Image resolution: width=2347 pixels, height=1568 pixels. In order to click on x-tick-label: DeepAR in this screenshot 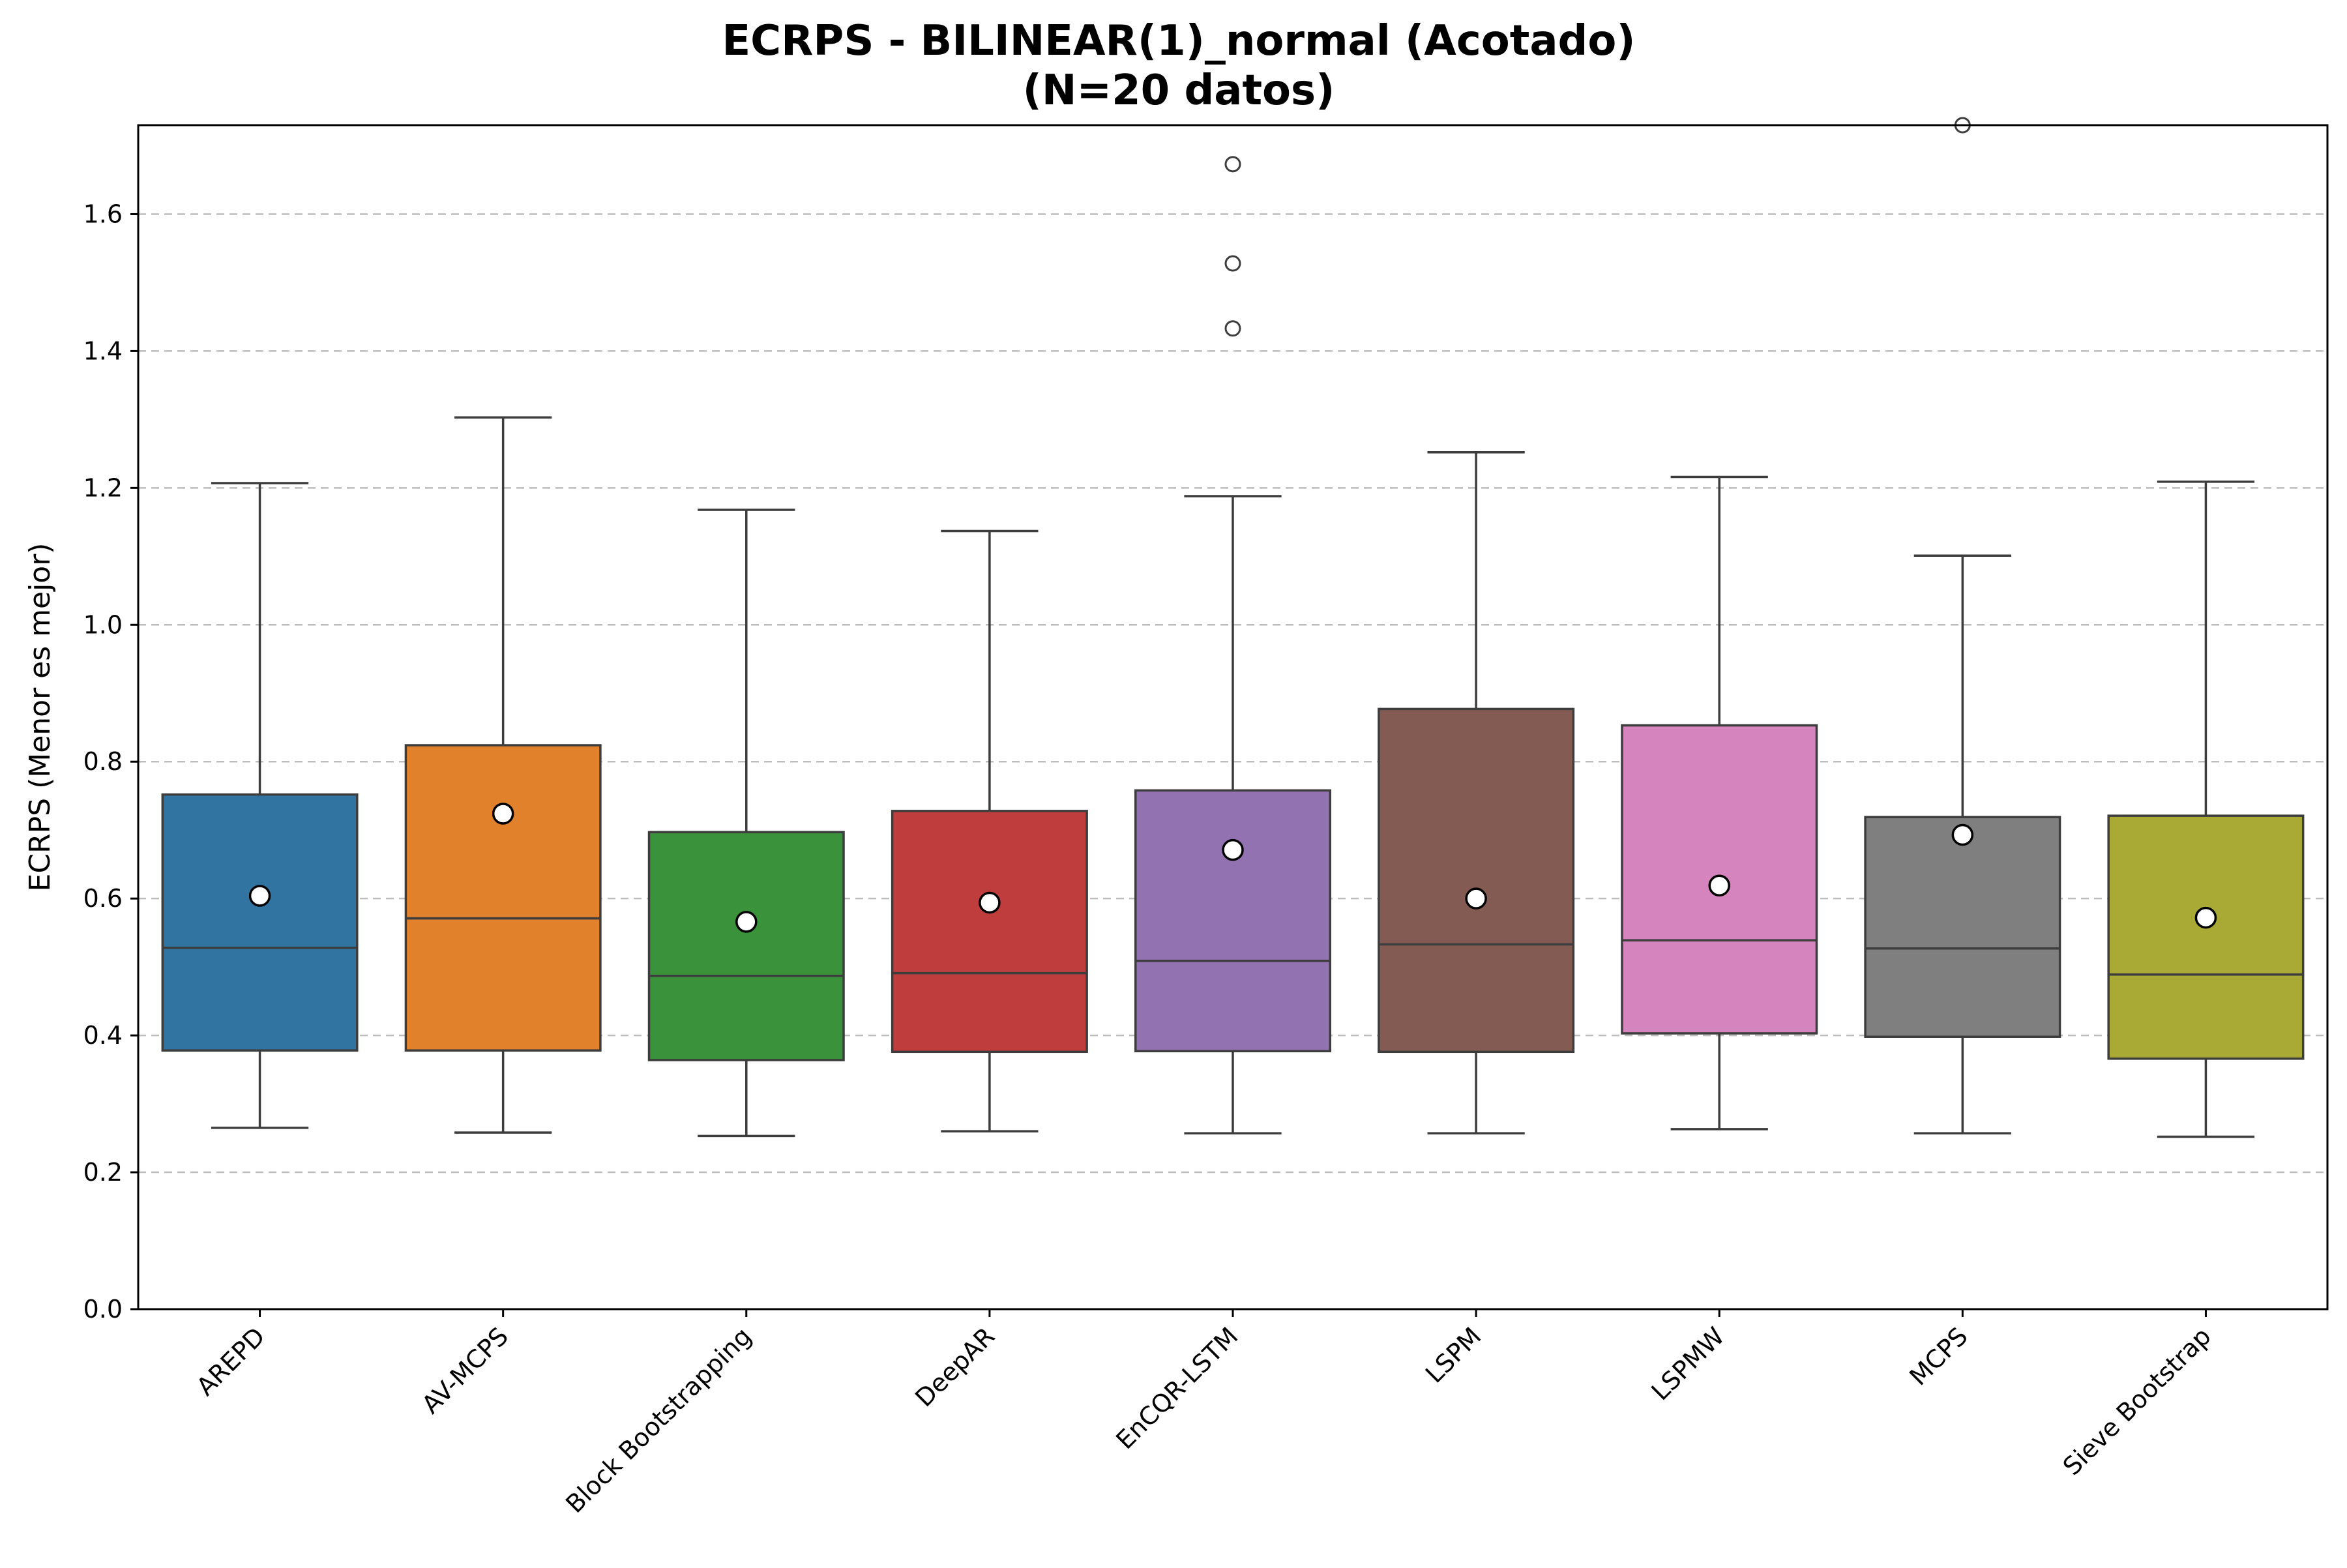, I will do `click(954, 1367)`.